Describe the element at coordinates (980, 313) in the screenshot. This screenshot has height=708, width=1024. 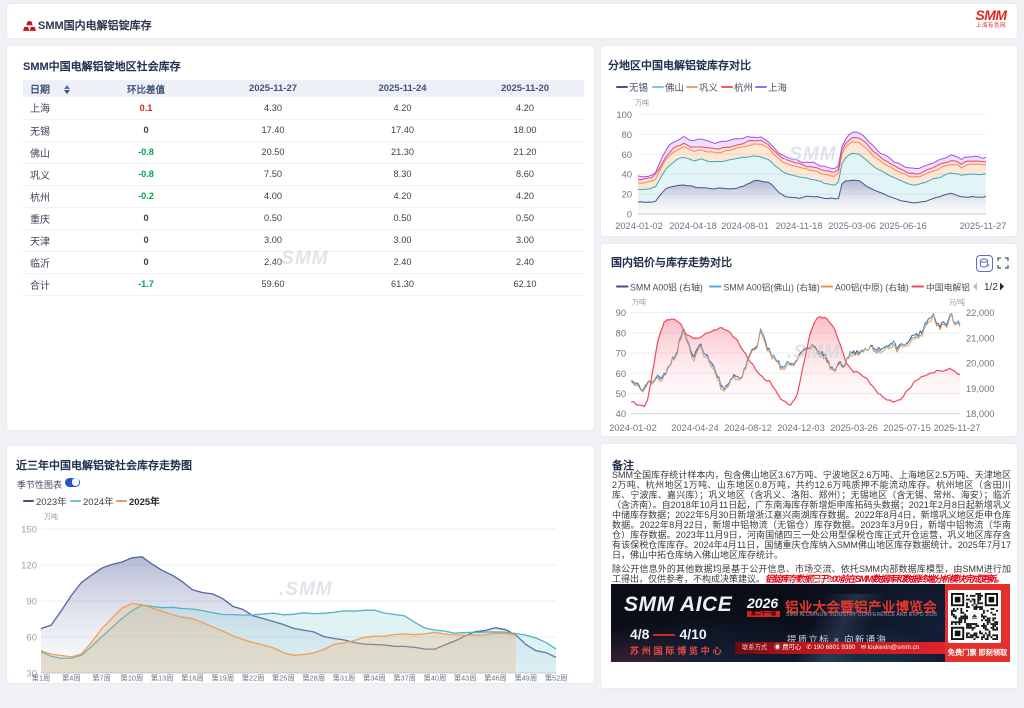
I see `svg-text: 22,000` at that location.